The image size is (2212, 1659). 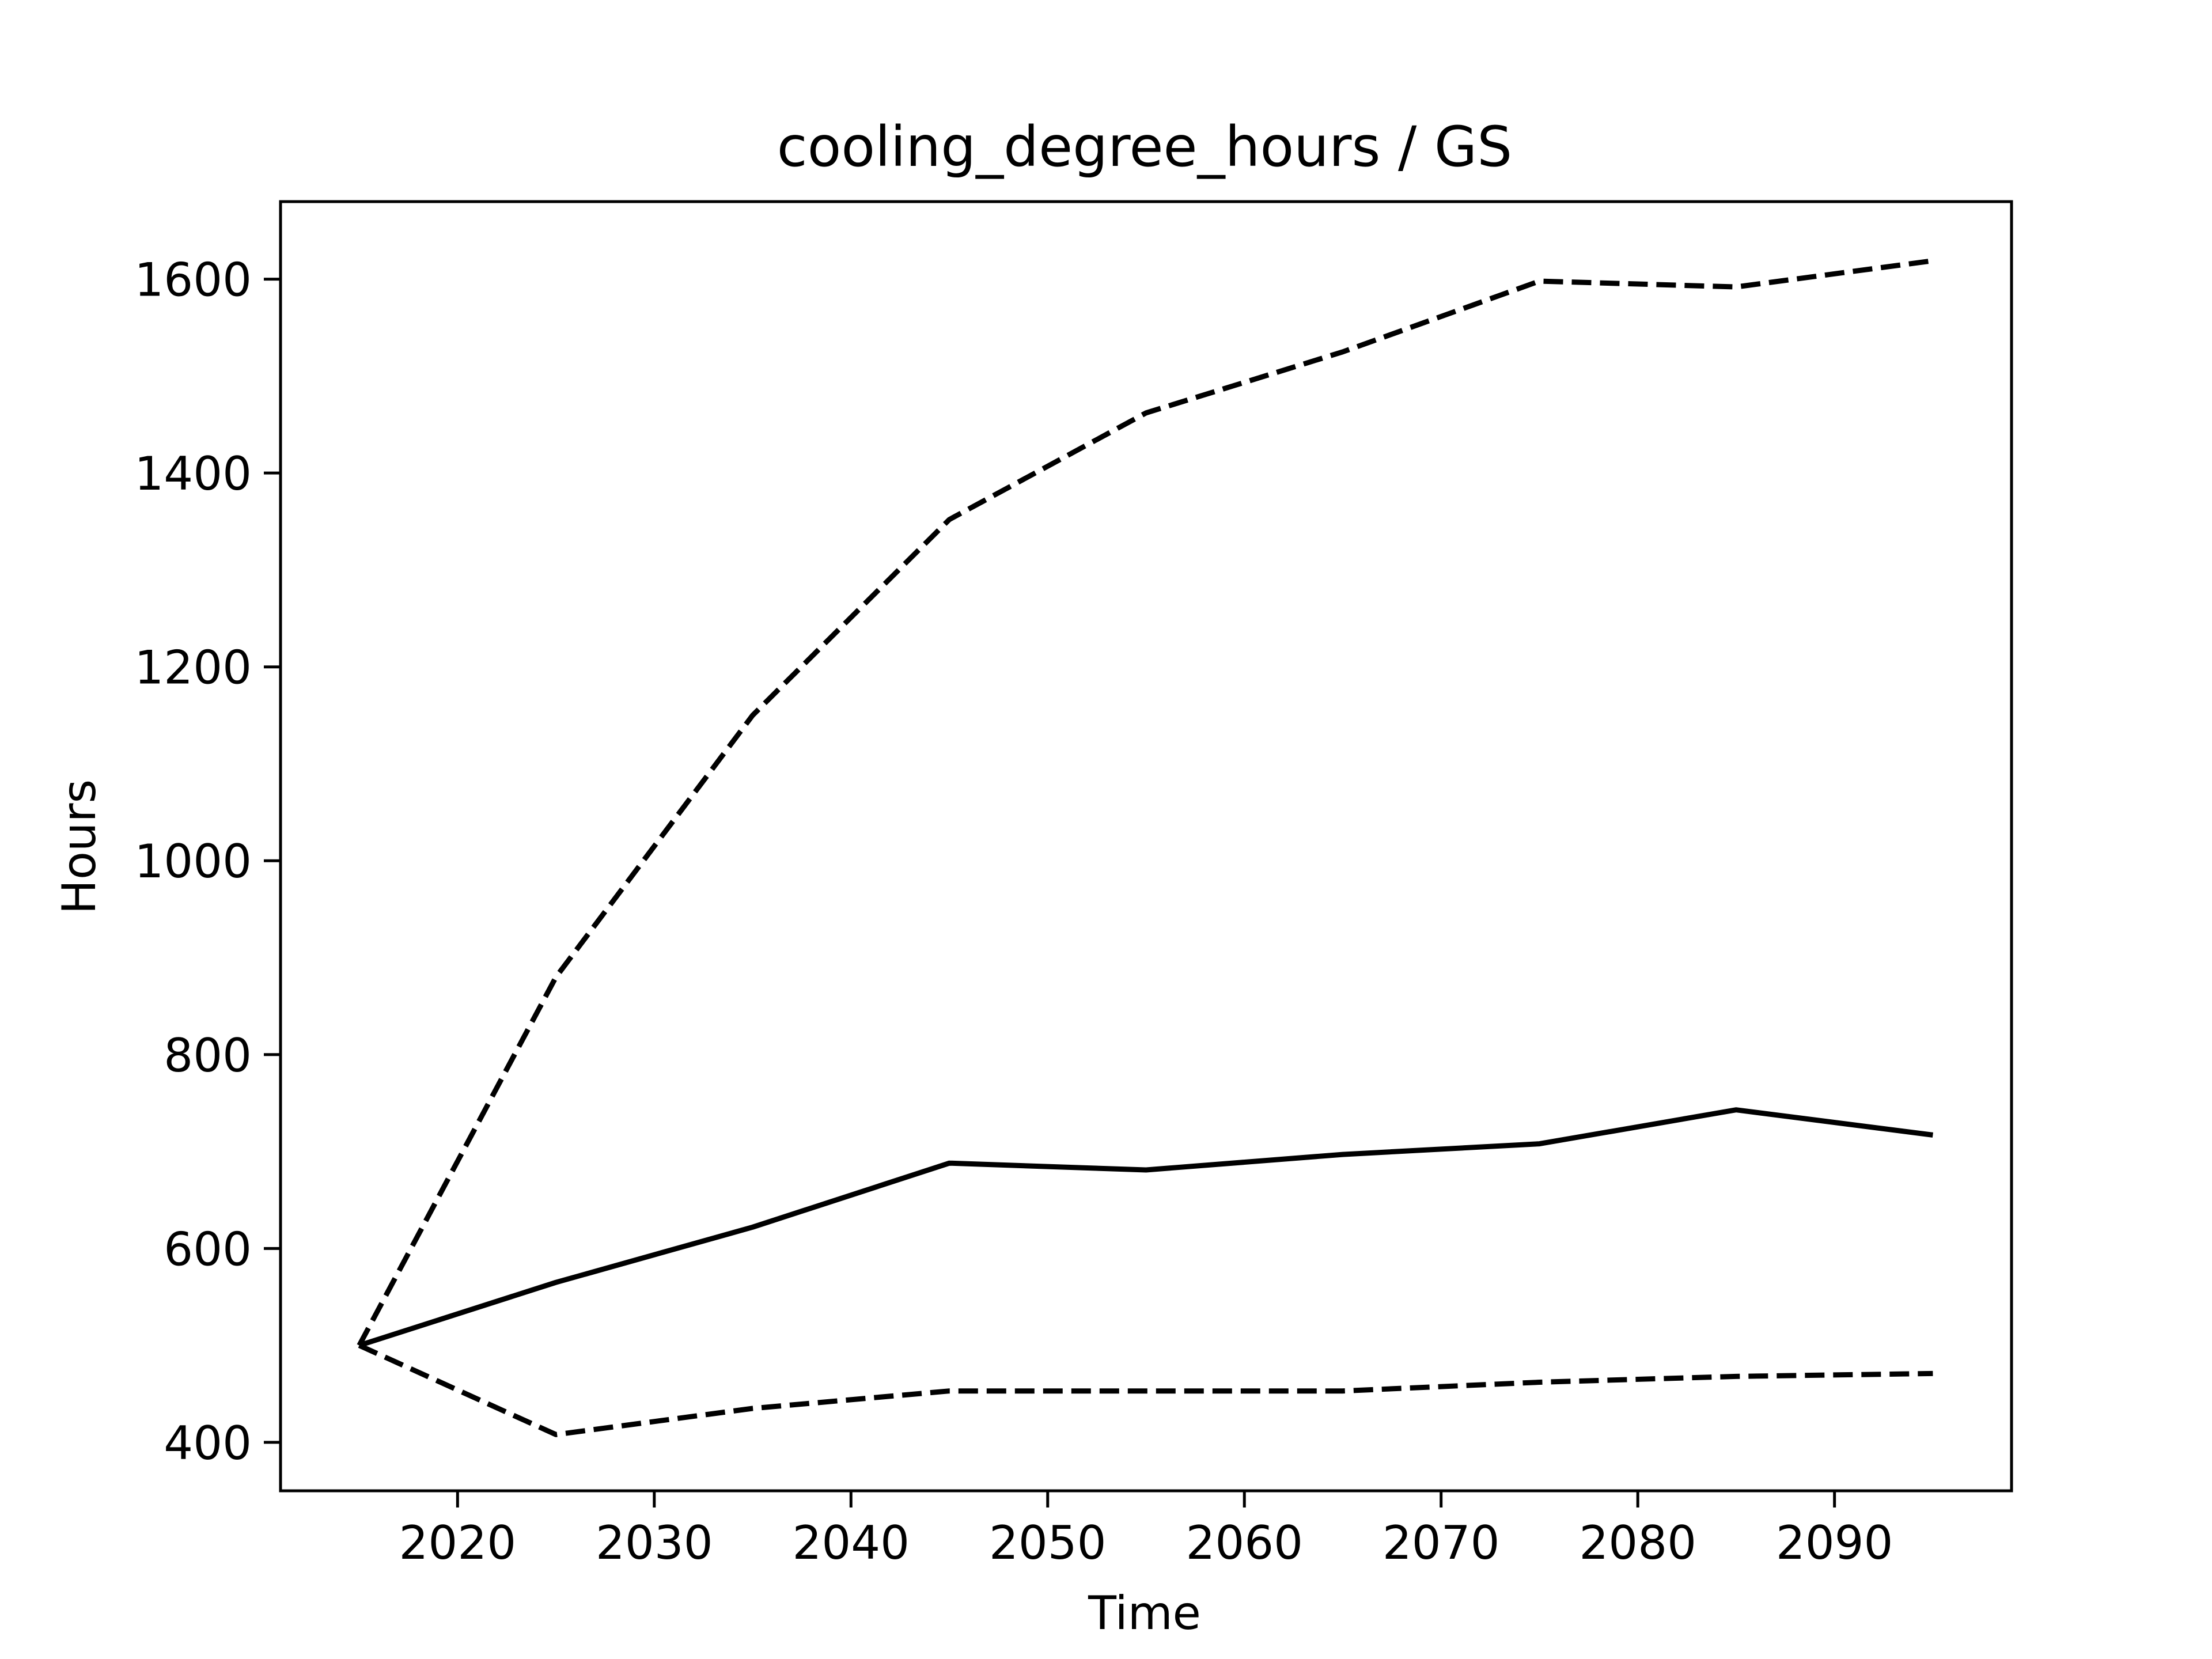 I want to click on y-tick-label: 1200, so click(x=193, y=668).